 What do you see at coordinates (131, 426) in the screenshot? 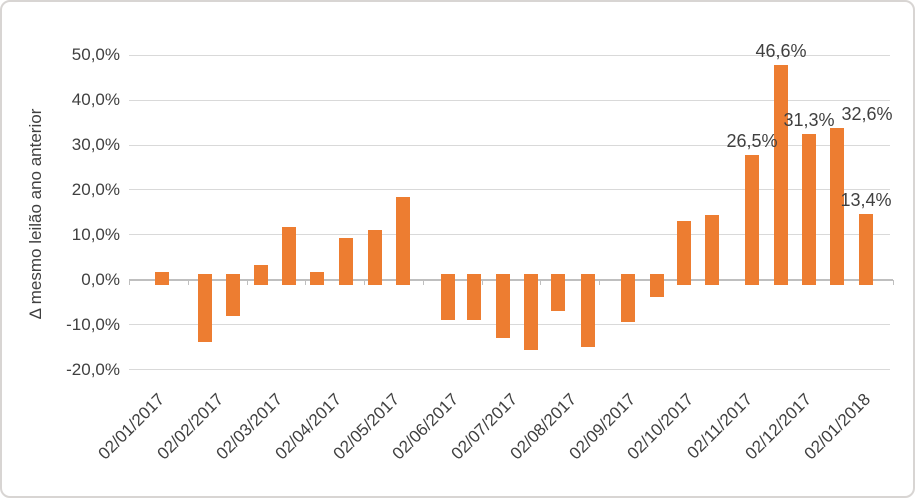
I see `x-tick-label: 02/01/2017` at bounding box center [131, 426].